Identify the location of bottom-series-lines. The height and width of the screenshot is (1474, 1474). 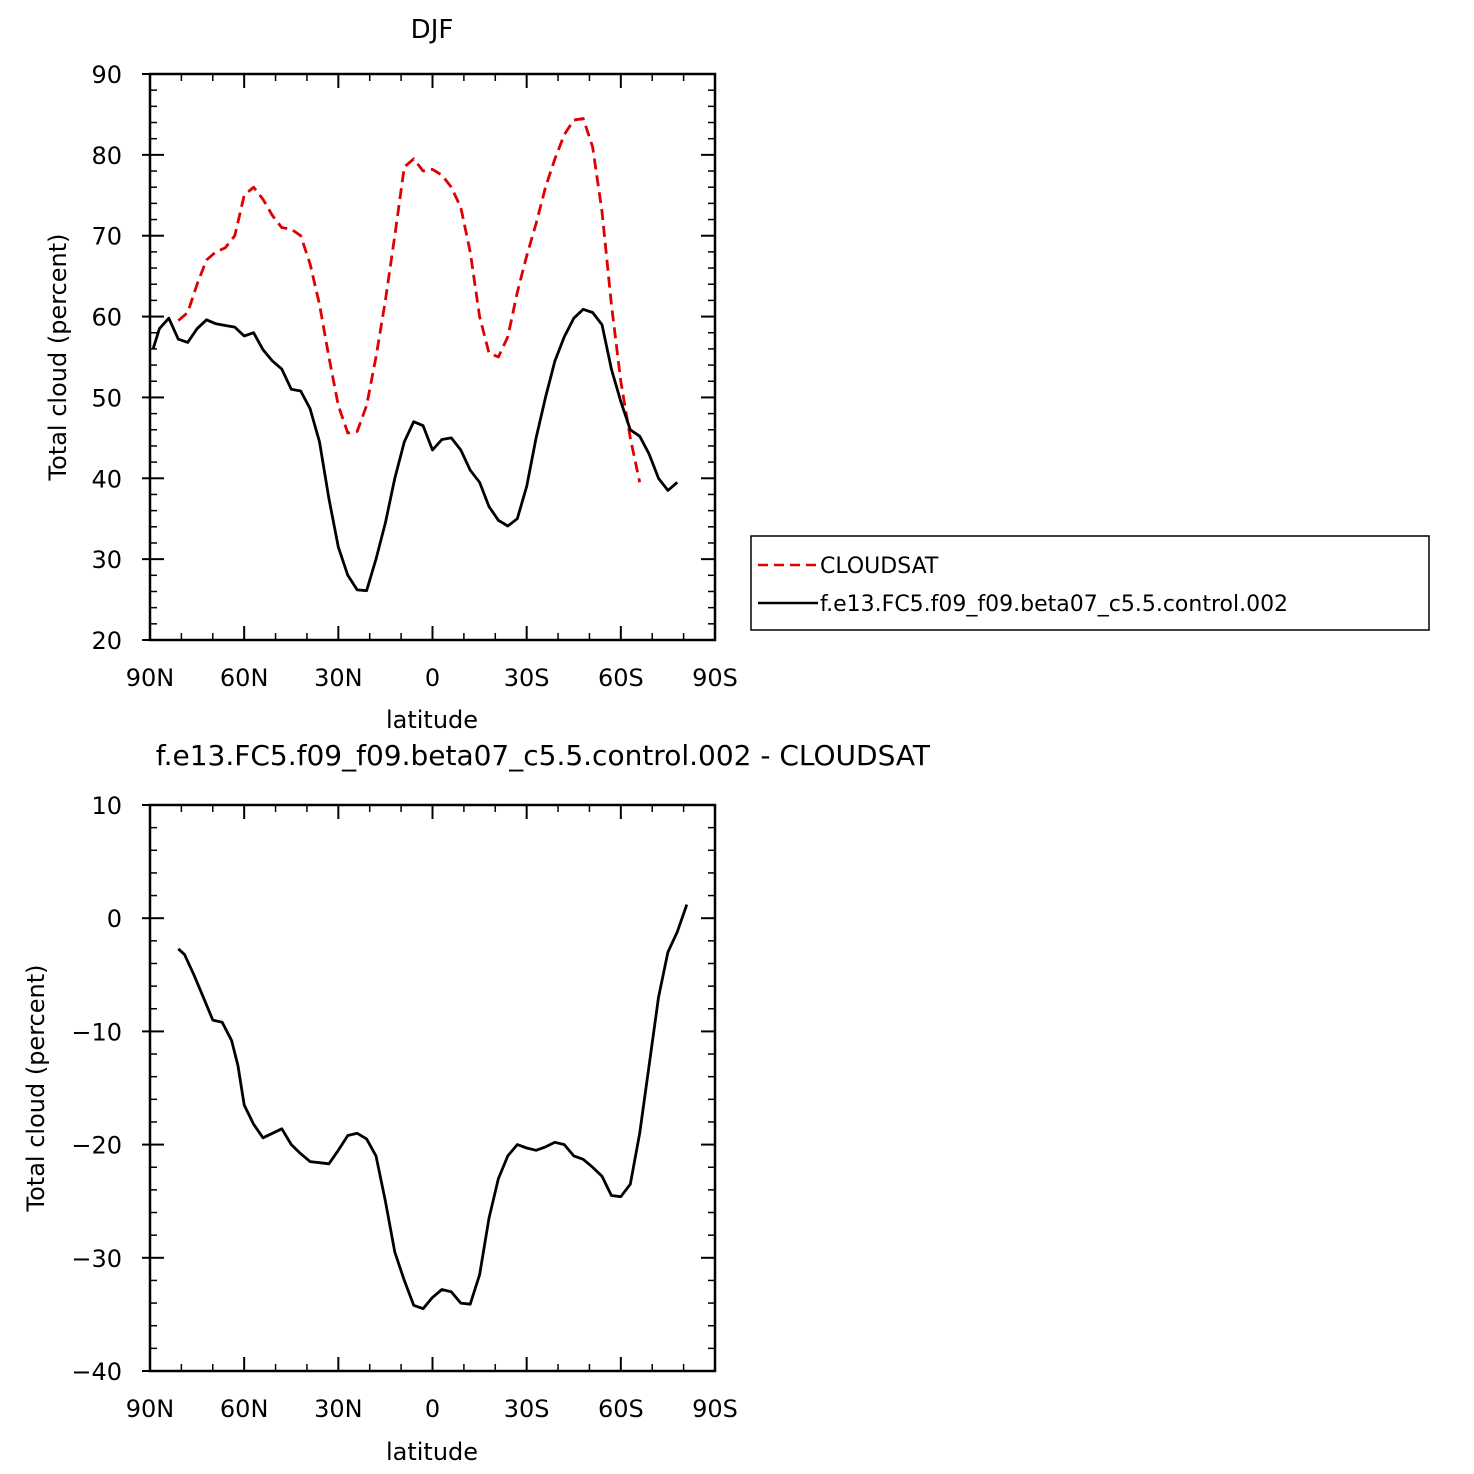
(433, 1107).